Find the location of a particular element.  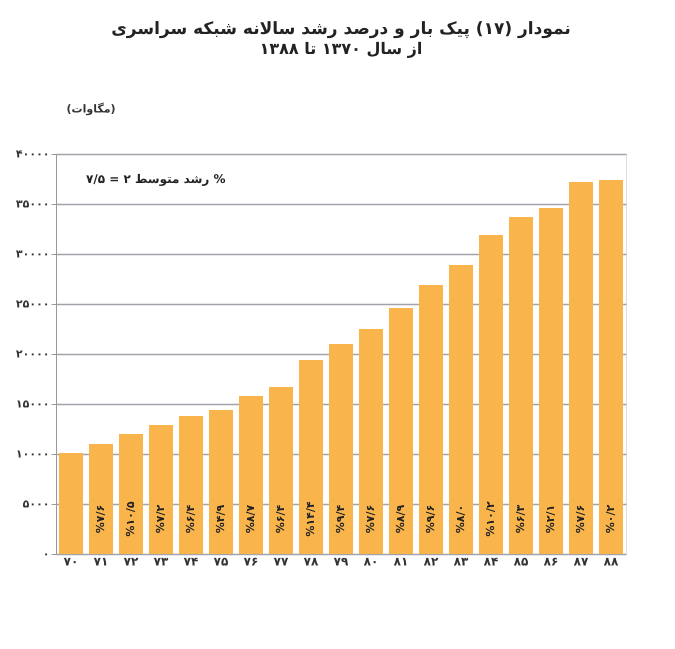

annotation: %۶/۳ is located at coordinates (520, 519).